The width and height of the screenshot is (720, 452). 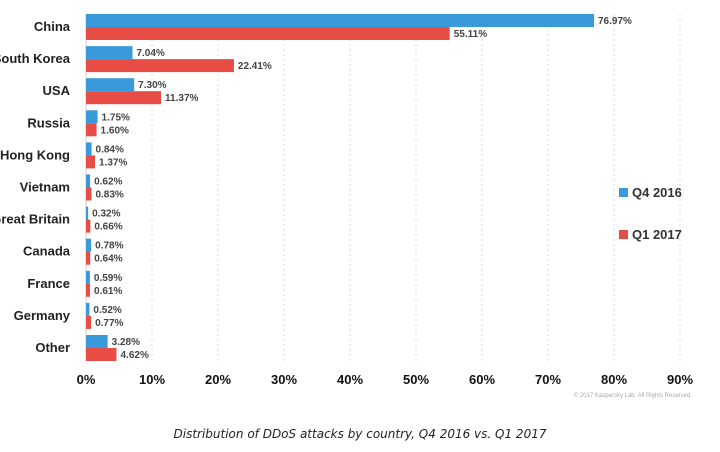 I want to click on category-label: France, so click(x=48, y=283).